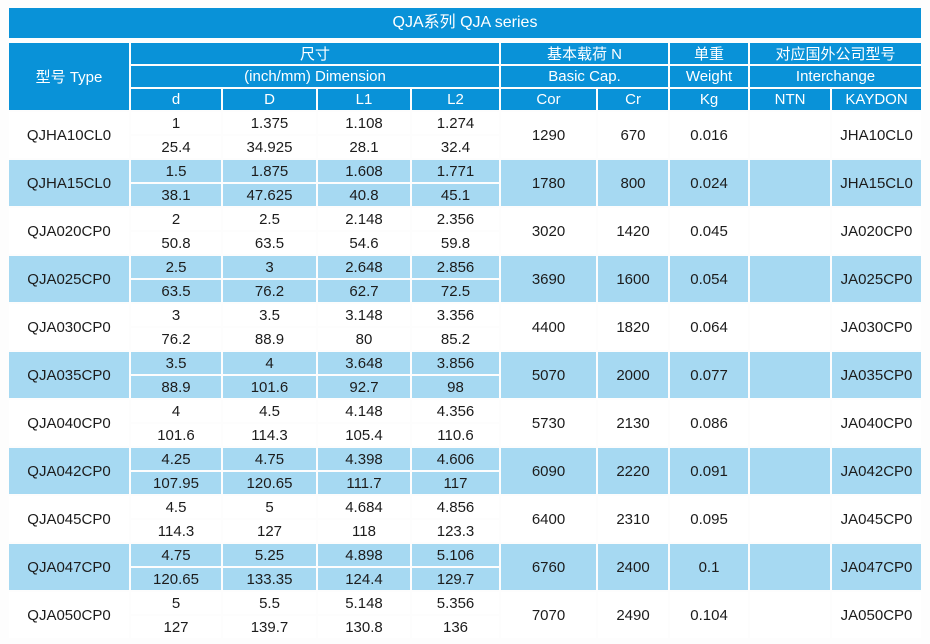 The height and width of the screenshot is (644, 930). What do you see at coordinates (549, 471) in the screenshot?
I see `cor-cell: 6090` at bounding box center [549, 471].